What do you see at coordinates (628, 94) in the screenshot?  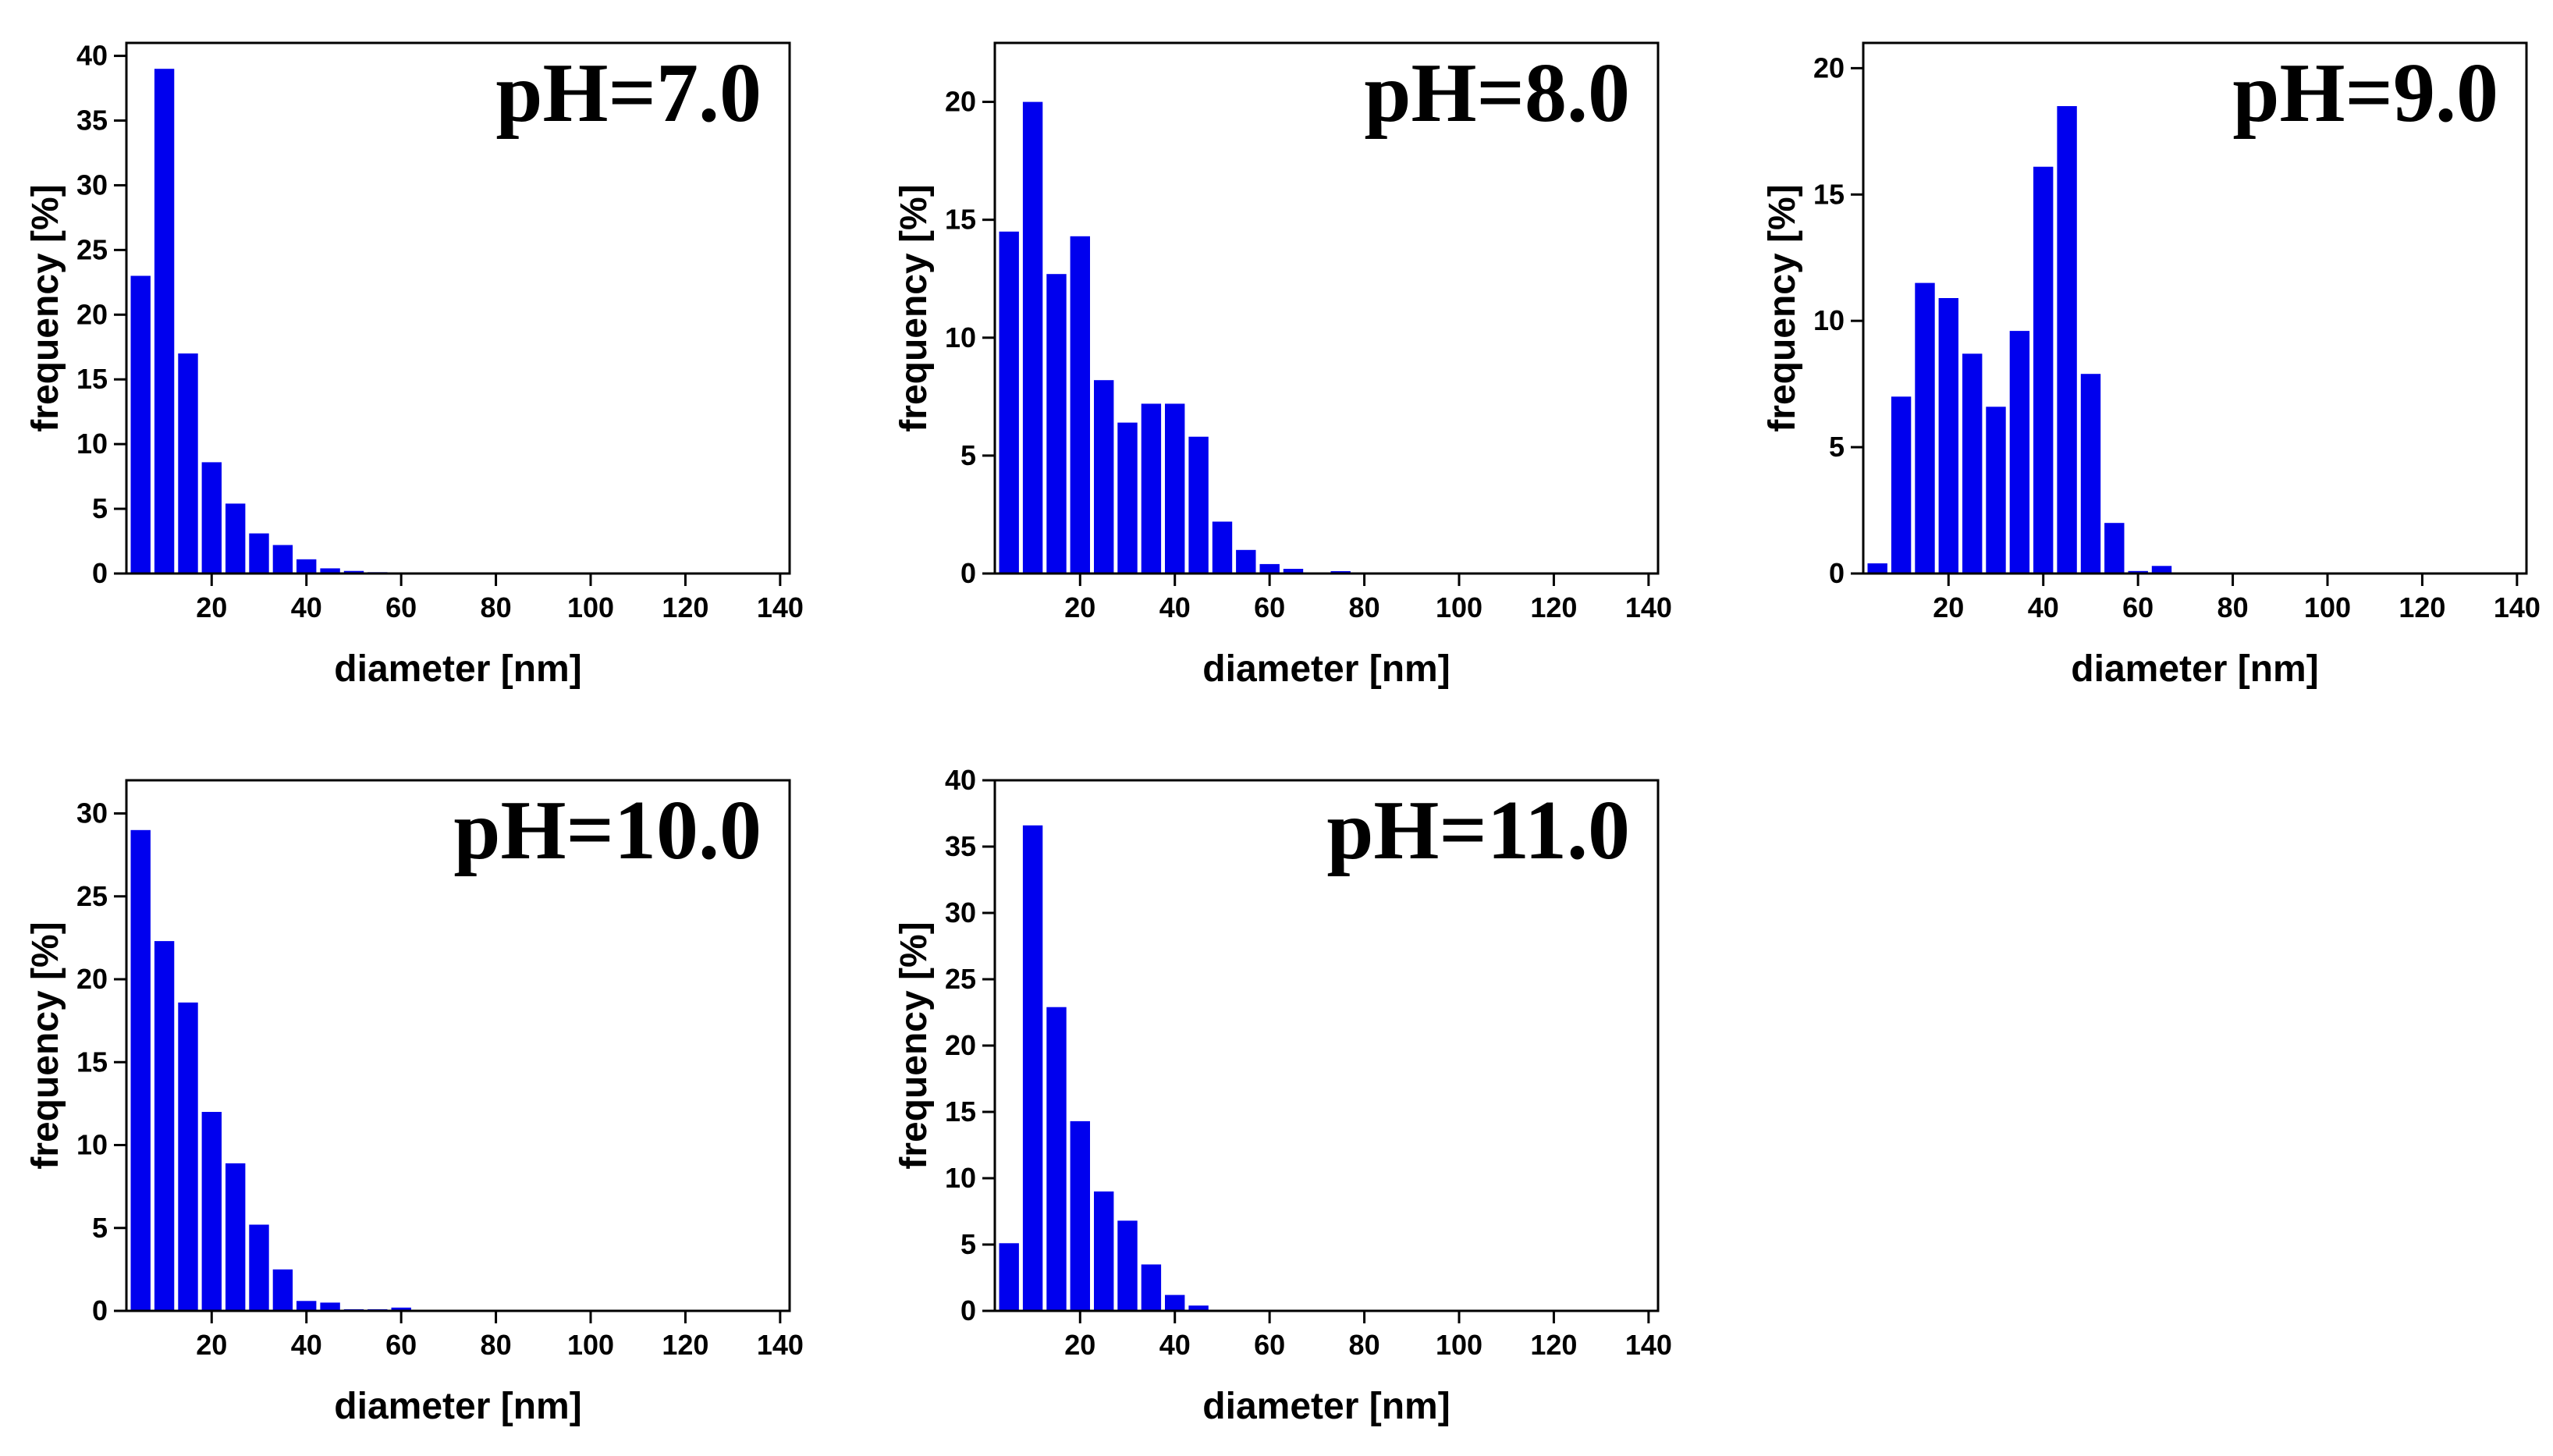 I see `panel-title: pH=7.0` at bounding box center [628, 94].